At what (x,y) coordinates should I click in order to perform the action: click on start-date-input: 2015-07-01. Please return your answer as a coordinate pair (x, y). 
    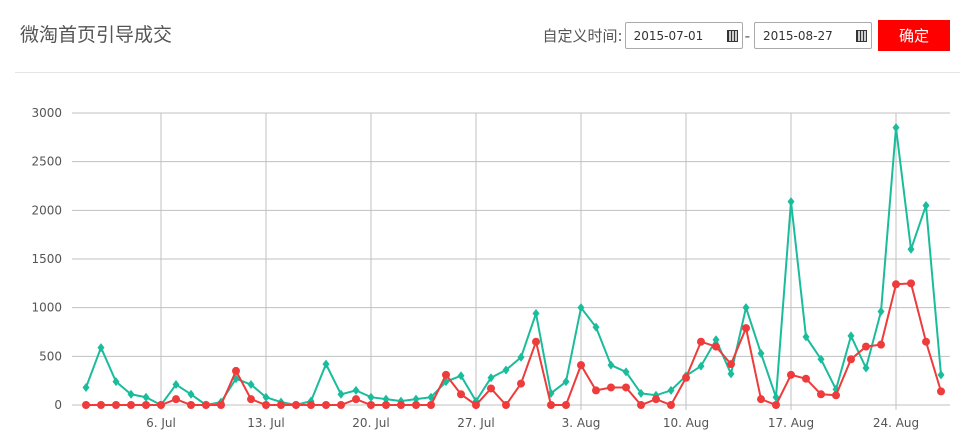
    Looking at the image, I should click on (683, 35).